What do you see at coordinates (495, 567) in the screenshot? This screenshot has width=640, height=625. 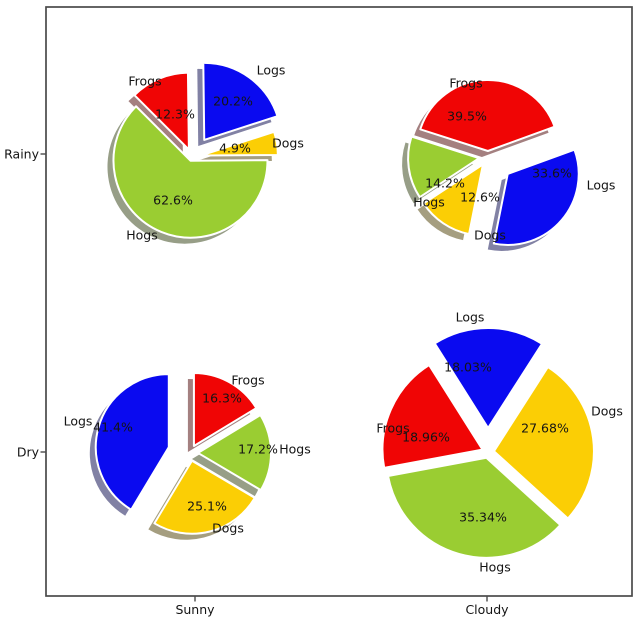 I see `pie-dry-cloudy-label-hogs: Hogs` at bounding box center [495, 567].